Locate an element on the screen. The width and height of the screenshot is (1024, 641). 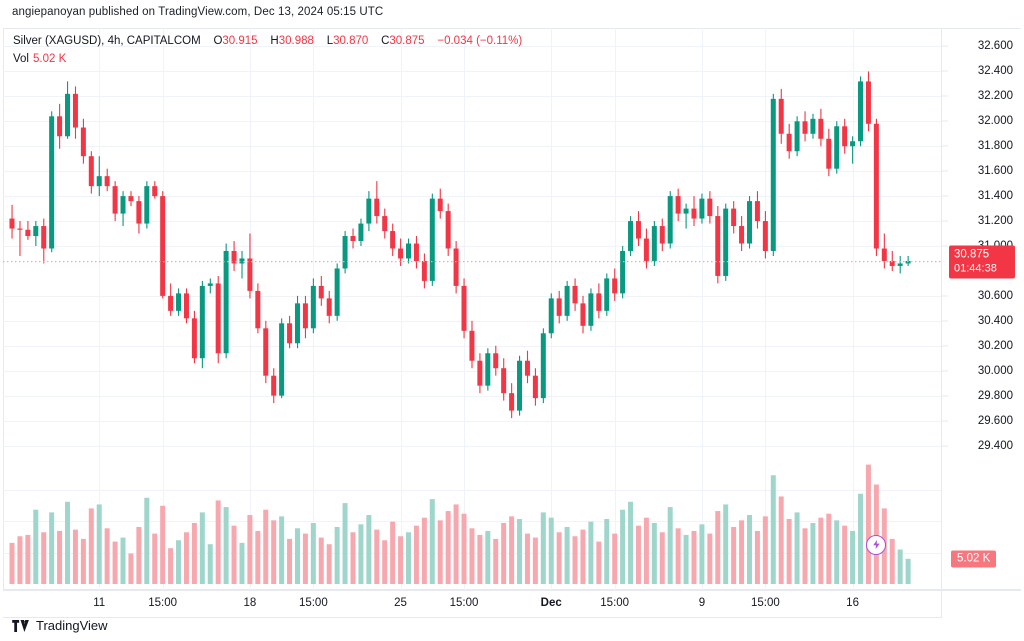
legend-symbol-label: Silver (XAGUSD), 4h, CAPITALCOM is located at coordinates (107, 41).